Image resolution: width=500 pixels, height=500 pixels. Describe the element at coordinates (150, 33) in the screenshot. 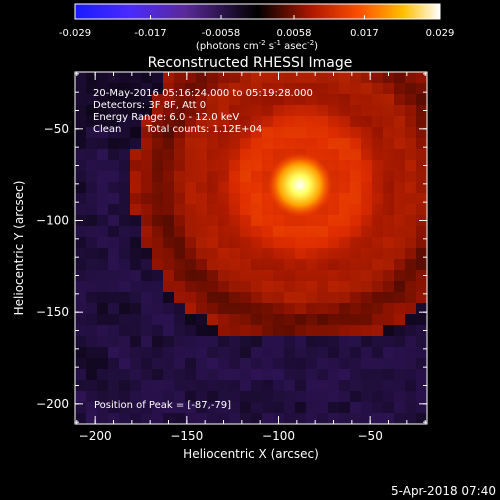

I see `colorbar-tick-label: -0.017` at that location.